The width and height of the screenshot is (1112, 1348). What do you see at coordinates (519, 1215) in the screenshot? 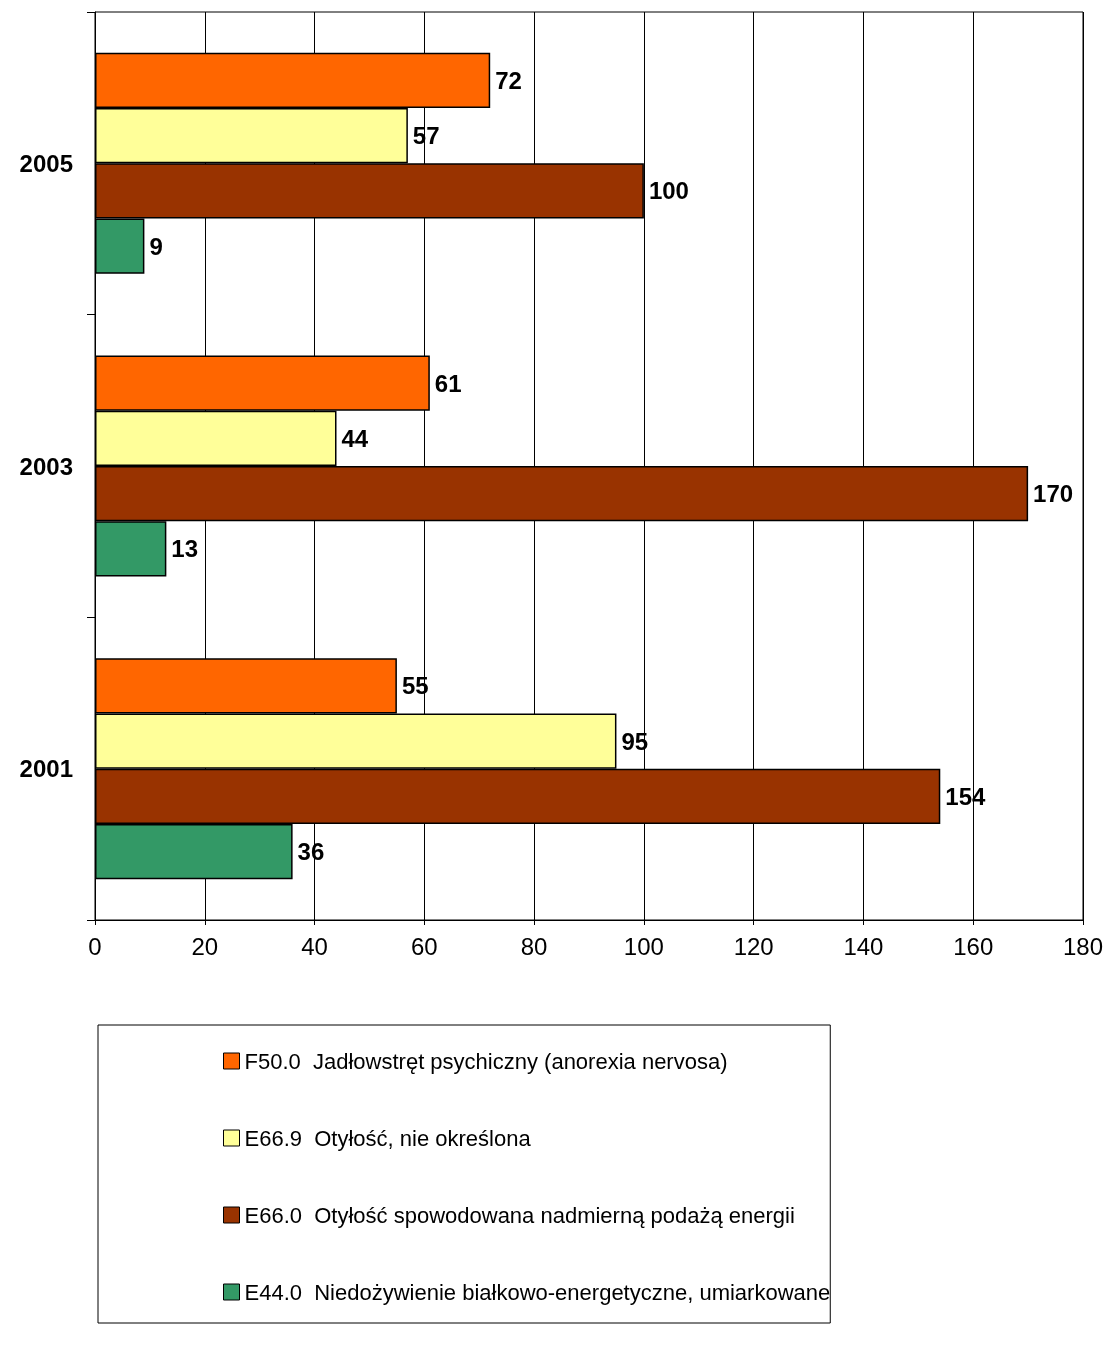
I see `legend-label: E66.0 Otyłość spowodowana nadmierną podażą energii` at bounding box center [519, 1215].